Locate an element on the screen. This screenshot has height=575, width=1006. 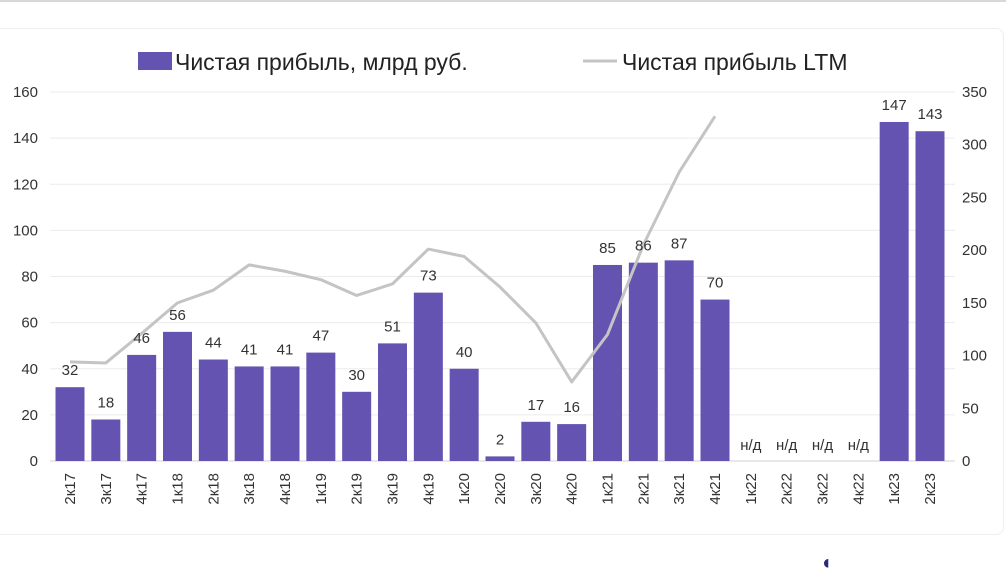
y-right-tick: 300 is located at coordinates (974, 145).